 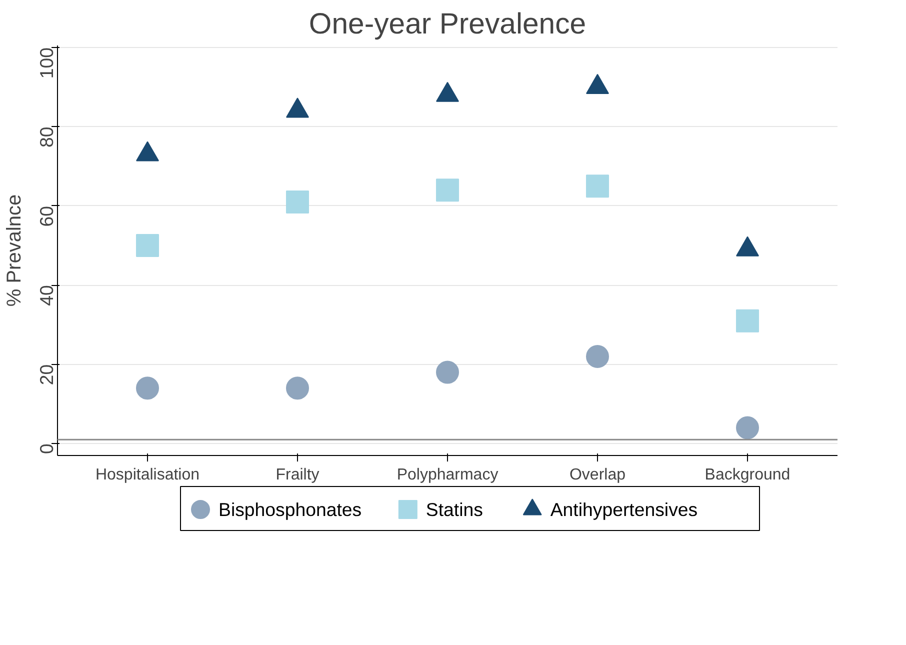 What do you see at coordinates (298, 475) in the screenshot?
I see `x-tick-label: Frailty` at bounding box center [298, 475].